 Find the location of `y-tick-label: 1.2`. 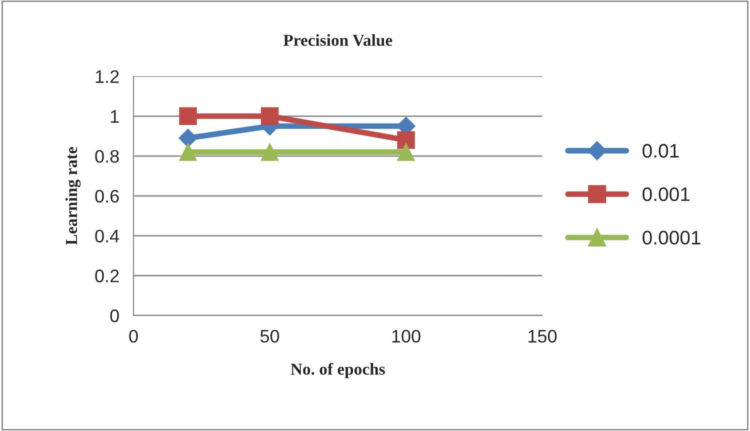

y-tick-label: 1.2 is located at coordinates (107, 76).